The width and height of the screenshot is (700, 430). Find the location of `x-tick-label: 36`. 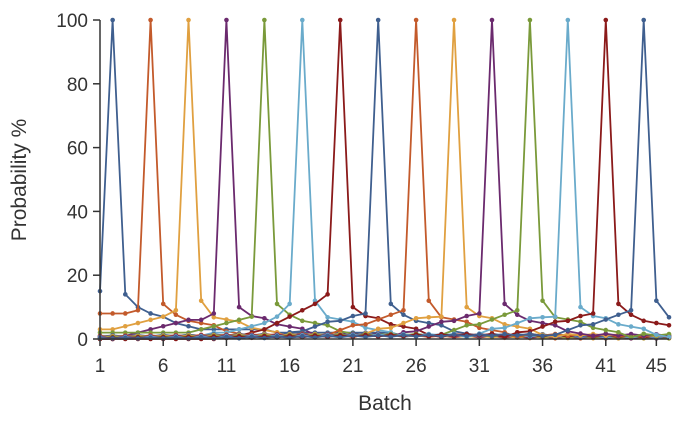

x-tick-label: 36 is located at coordinates (542, 366).